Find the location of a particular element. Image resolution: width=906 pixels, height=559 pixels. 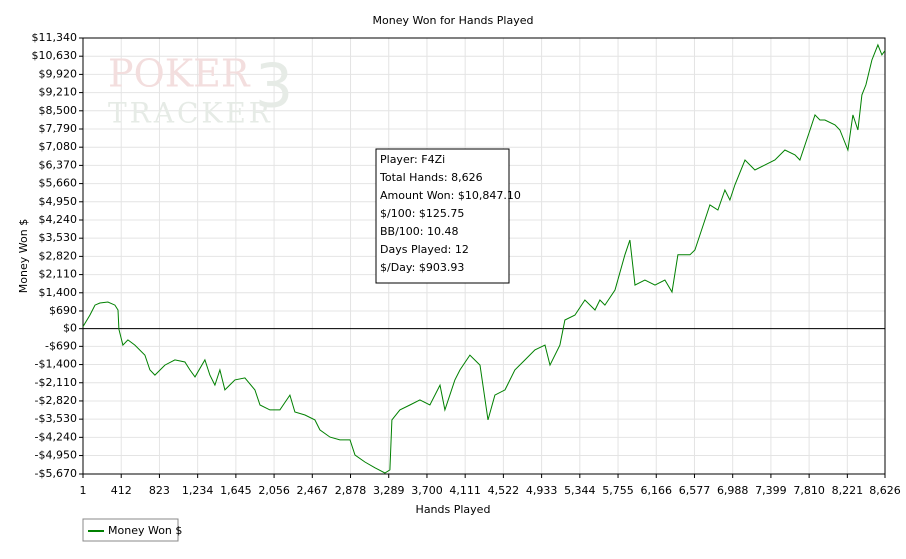

y-tick-label: $4,950 is located at coordinates (58, 201).